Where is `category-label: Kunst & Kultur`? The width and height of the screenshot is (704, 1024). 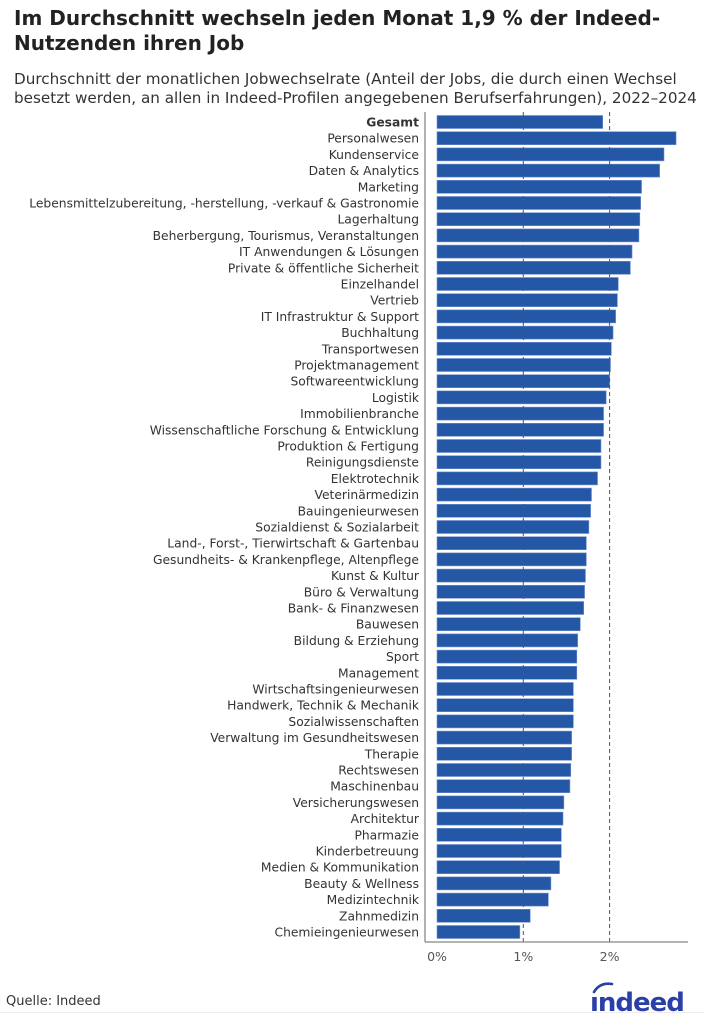 category-label: Kunst & Kultur is located at coordinates (375, 576).